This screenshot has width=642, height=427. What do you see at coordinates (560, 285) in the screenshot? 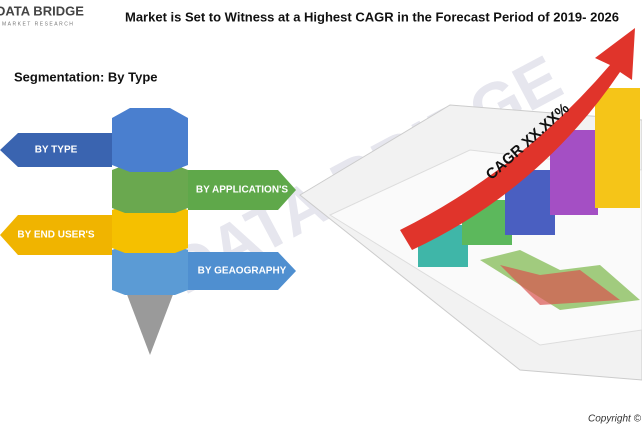
I see `area` at bounding box center [560, 285].